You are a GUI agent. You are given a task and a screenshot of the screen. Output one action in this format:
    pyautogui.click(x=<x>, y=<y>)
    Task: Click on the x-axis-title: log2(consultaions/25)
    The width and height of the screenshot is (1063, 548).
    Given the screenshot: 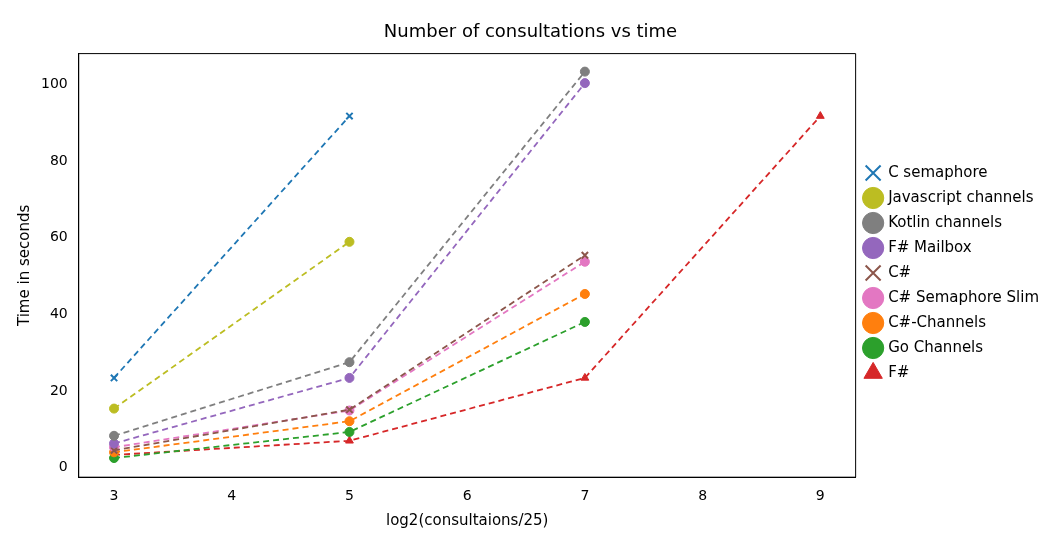 What is the action you would take?
    pyautogui.click(x=467, y=519)
    